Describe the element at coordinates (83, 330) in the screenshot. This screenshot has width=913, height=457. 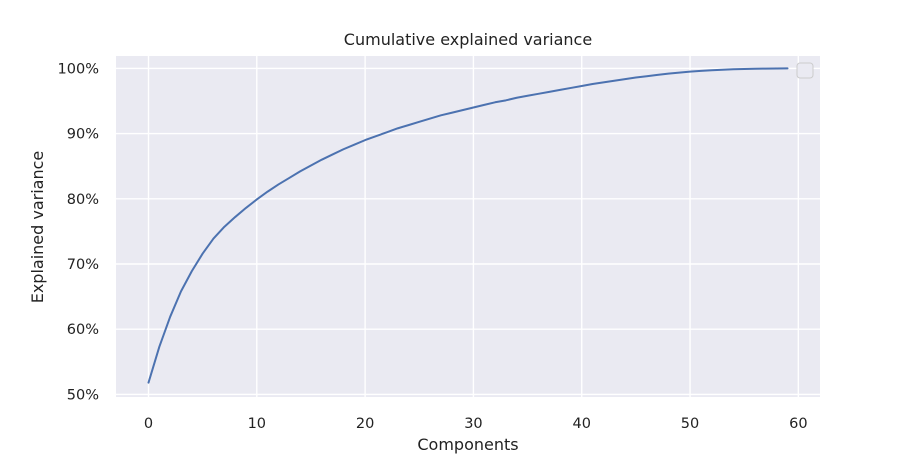
I see `y-tick-label: 60%` at that location.